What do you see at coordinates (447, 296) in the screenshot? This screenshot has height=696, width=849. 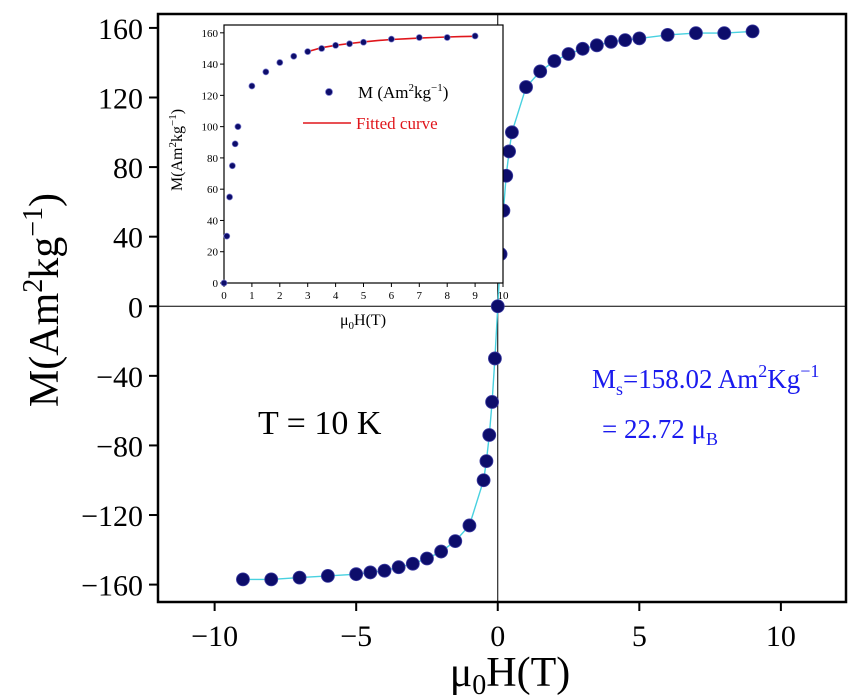 I see `inset-x-tick-label: 8` at bounding box center [447, 296].